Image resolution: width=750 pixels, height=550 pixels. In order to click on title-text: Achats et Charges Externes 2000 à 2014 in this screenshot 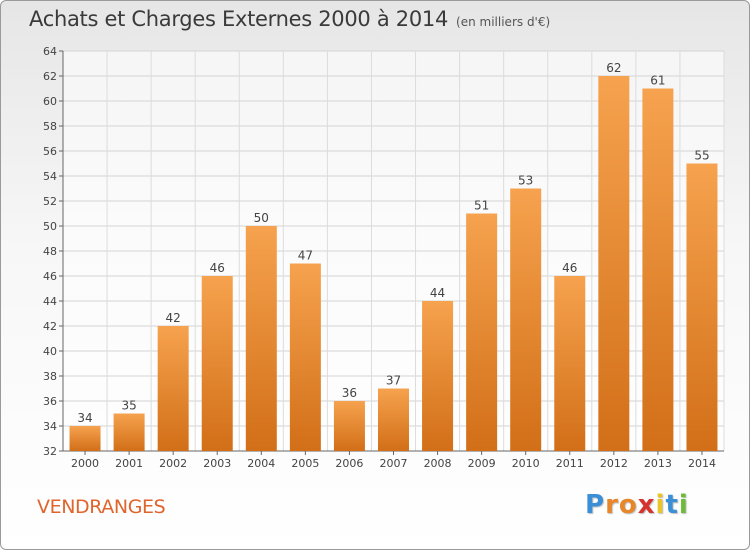, I will do `click(239, 19)`.